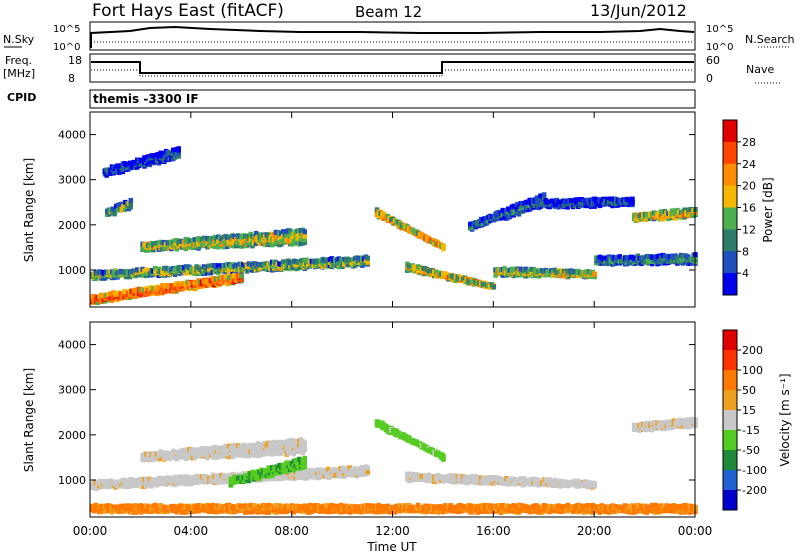 This screenshot has height=554, width=800. I want to click on cpid-panel, so click(392, 99).